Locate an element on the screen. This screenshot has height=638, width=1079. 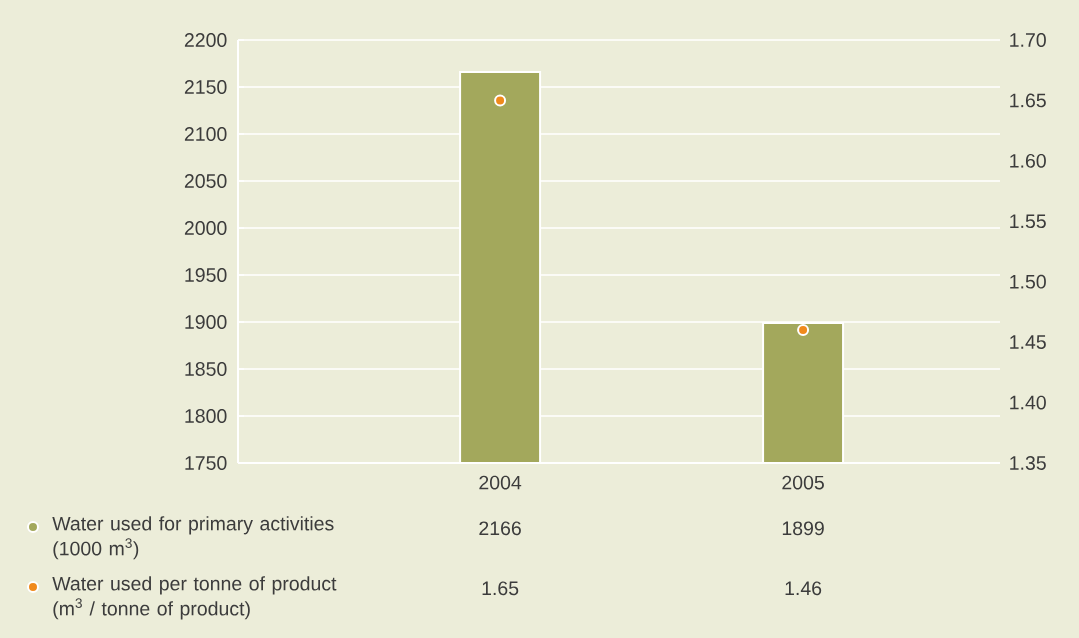
y-tick-label: 2050 is located at coordinates (205, 181).